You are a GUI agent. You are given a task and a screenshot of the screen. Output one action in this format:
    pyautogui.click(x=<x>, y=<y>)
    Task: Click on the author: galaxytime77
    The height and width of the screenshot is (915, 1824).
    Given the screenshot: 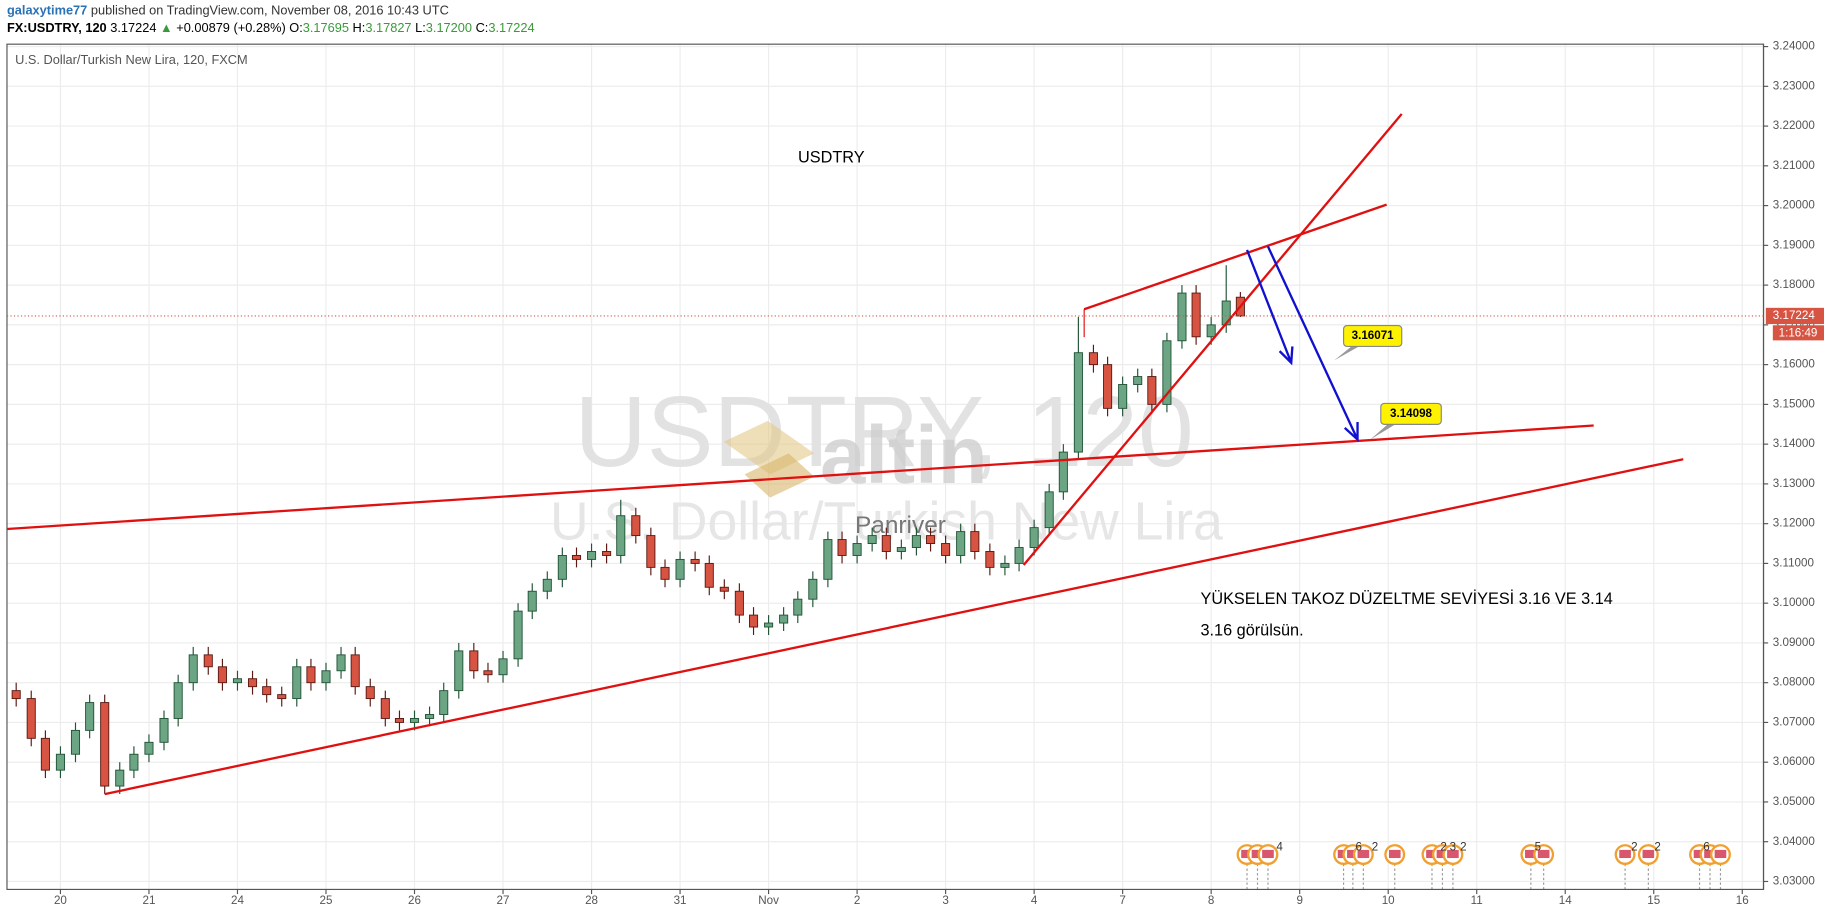 What is the action you would take?
    pyautogui.click(x=47, y=10)
    